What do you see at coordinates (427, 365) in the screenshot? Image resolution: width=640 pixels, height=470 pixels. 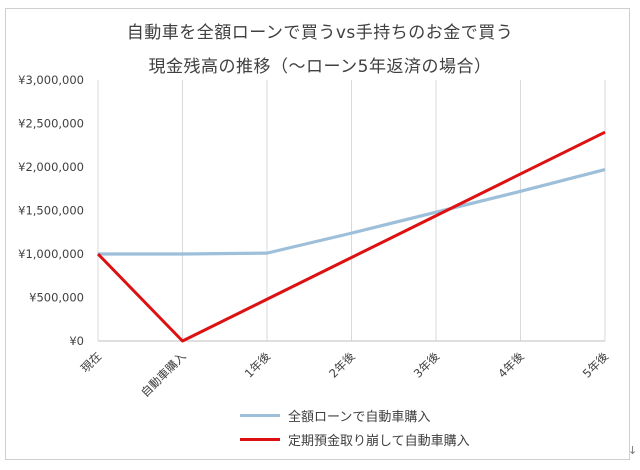 I see `x-tick-label: 3年後` at bounding box center [427, 365].